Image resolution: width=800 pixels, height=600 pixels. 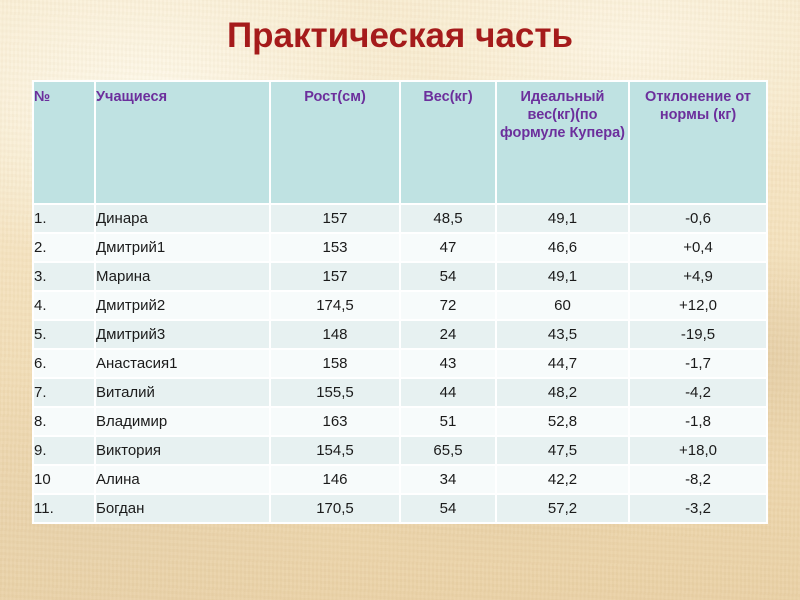 I want to click on cell-number: 8., so click(x=64, y=421).